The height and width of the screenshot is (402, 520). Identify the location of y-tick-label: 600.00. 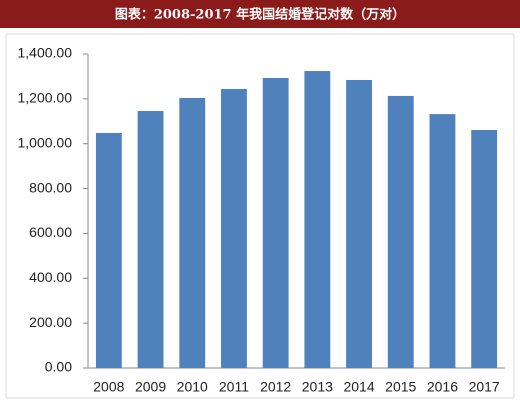
(50, 232).